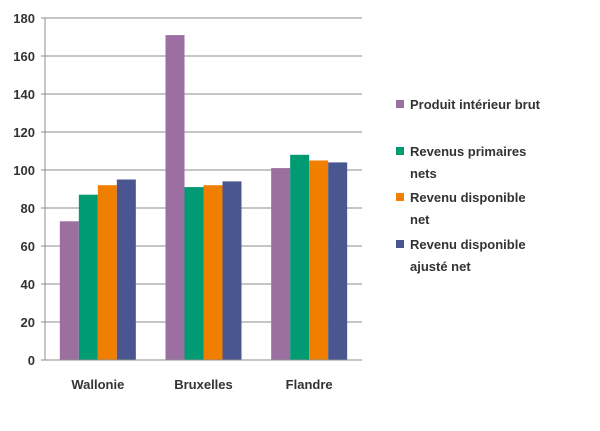  I want to click on legend-label: Produit intérieur brut, so click(475, 104).